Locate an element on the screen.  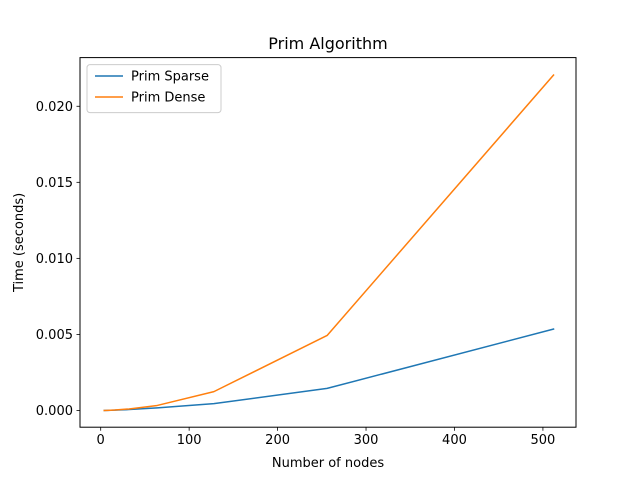
chart-title: Prim Algorithm is located at coordinates (327, 43).